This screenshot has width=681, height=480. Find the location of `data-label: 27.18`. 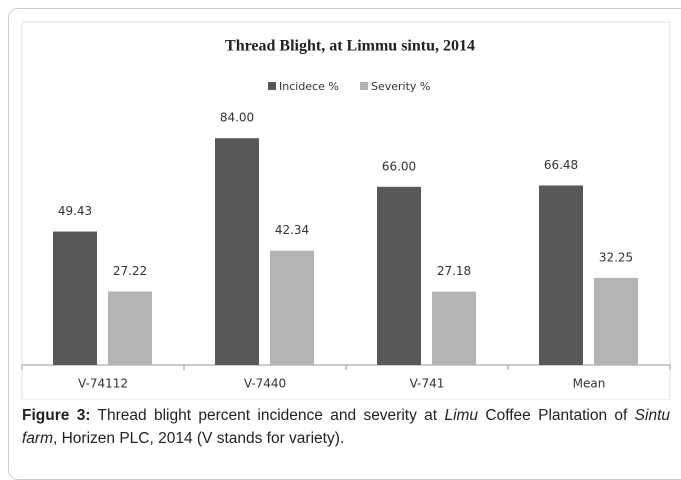

data-label: 27.18 is located at coordinates (454, 271).